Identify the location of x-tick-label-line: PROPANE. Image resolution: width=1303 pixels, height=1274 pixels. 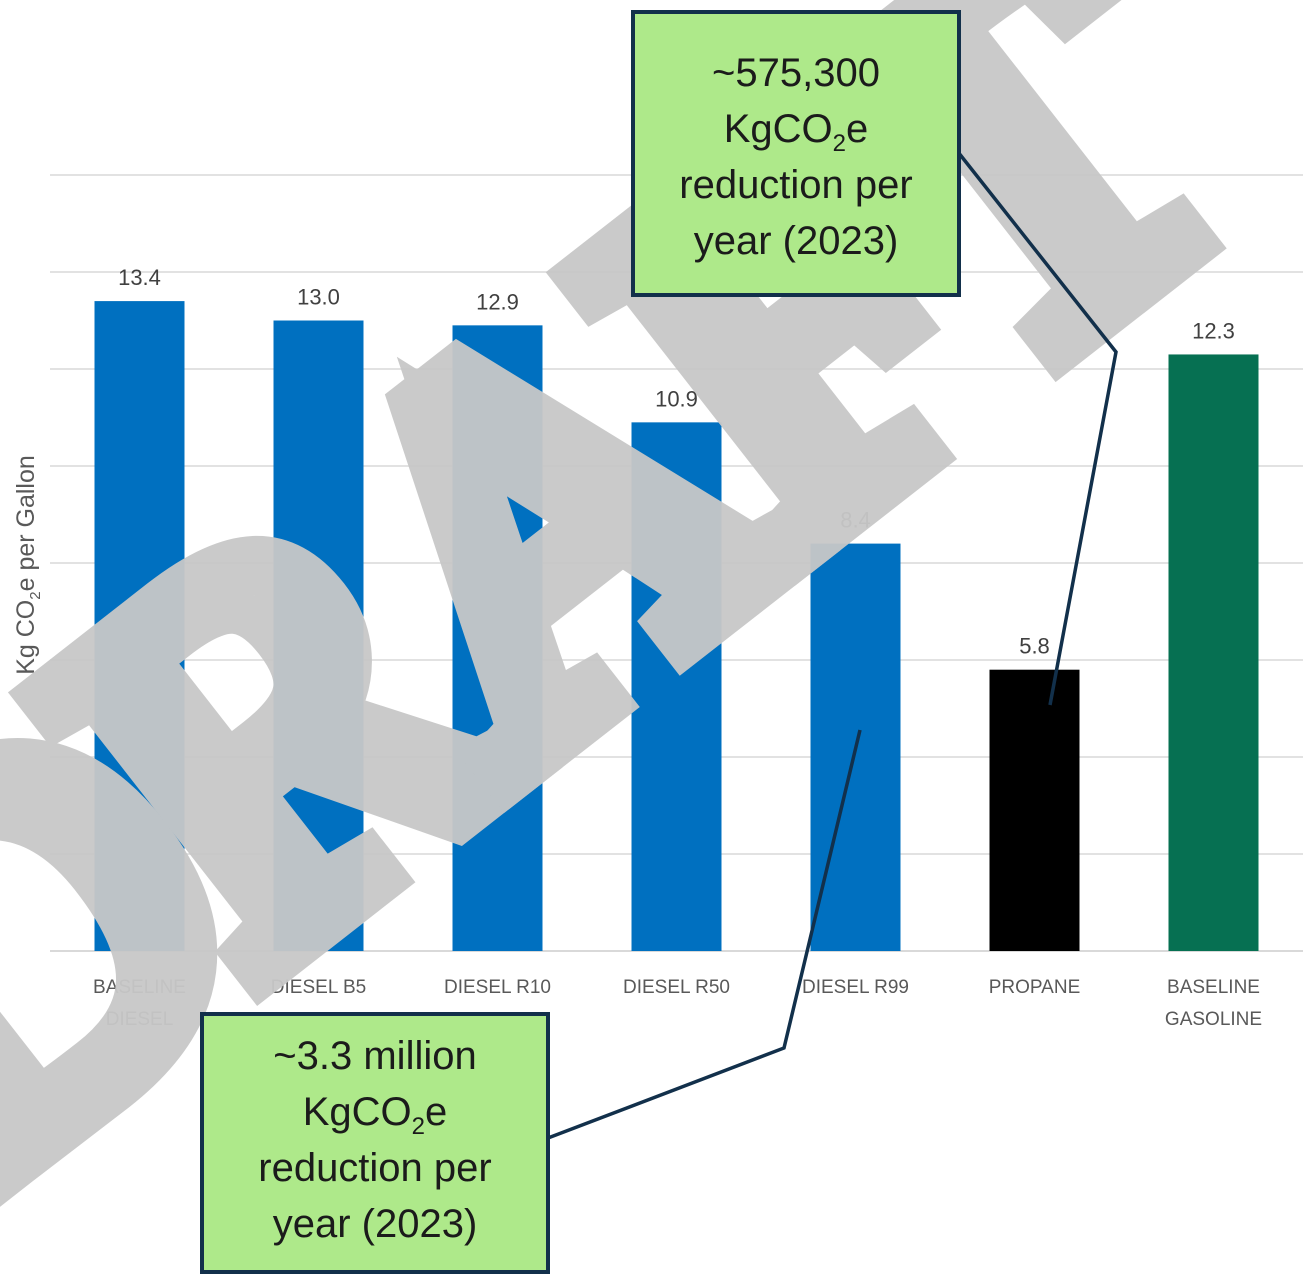
(1035, 987).